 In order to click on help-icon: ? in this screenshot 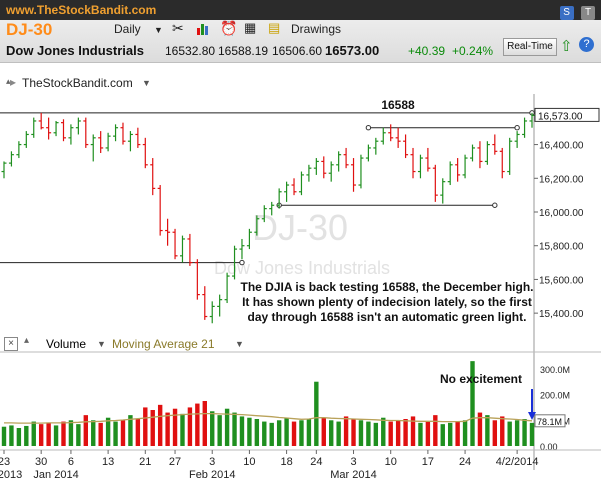, I will do `click(586, 44)`.